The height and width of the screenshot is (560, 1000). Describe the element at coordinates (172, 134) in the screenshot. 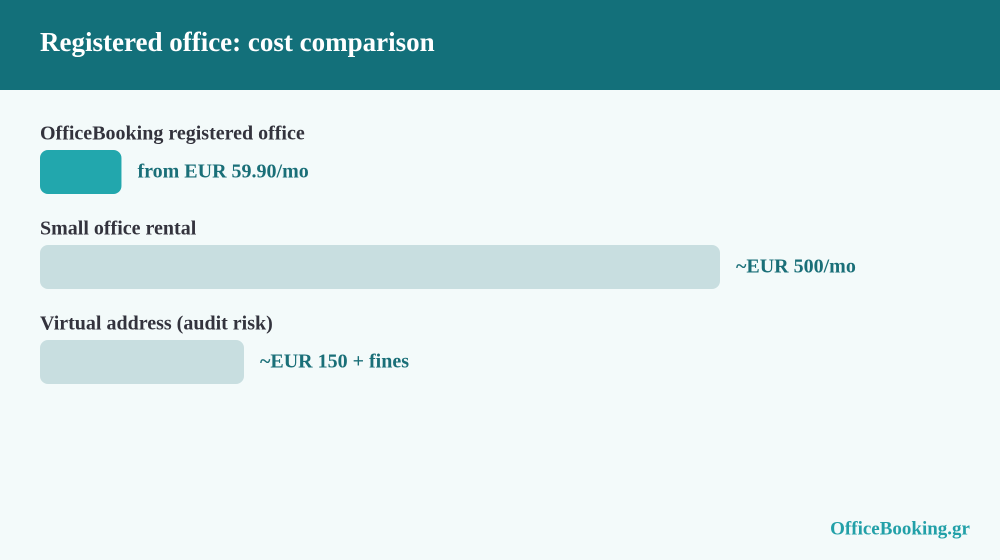

I see `category-label: OfficeBooking registered office` at that location.